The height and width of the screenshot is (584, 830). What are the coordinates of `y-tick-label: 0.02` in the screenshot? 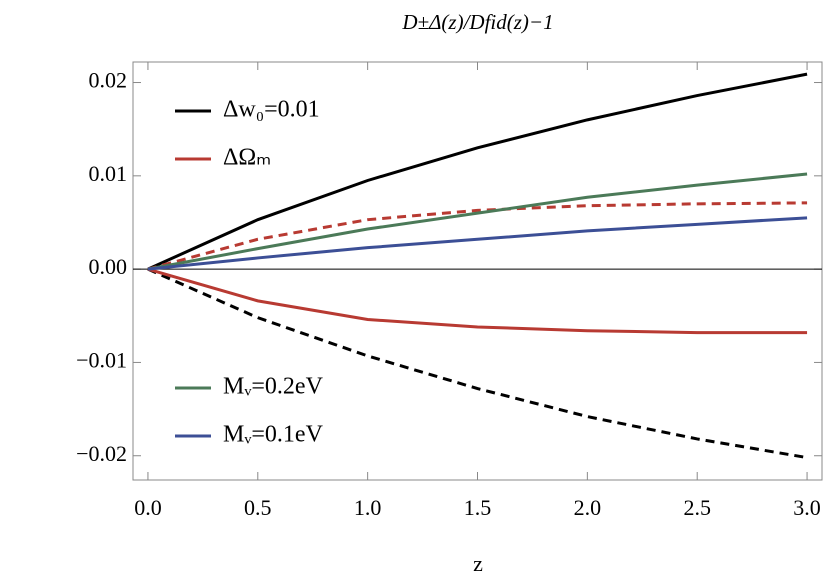 It's located at (108, 80).